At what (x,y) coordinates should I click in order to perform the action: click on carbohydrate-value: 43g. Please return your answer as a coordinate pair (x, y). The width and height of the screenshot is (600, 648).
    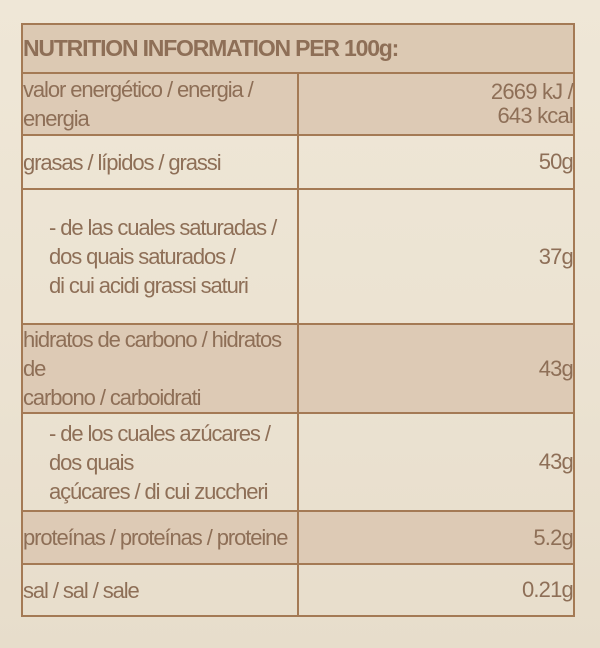
    Looking at the image, I should click on (436, 368).